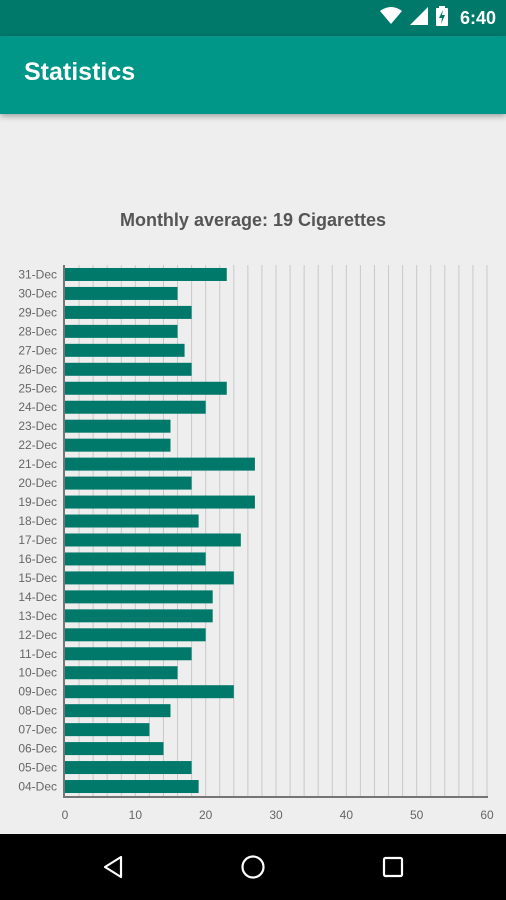  I want to click on status-time: 6:40, so click(477, 17).